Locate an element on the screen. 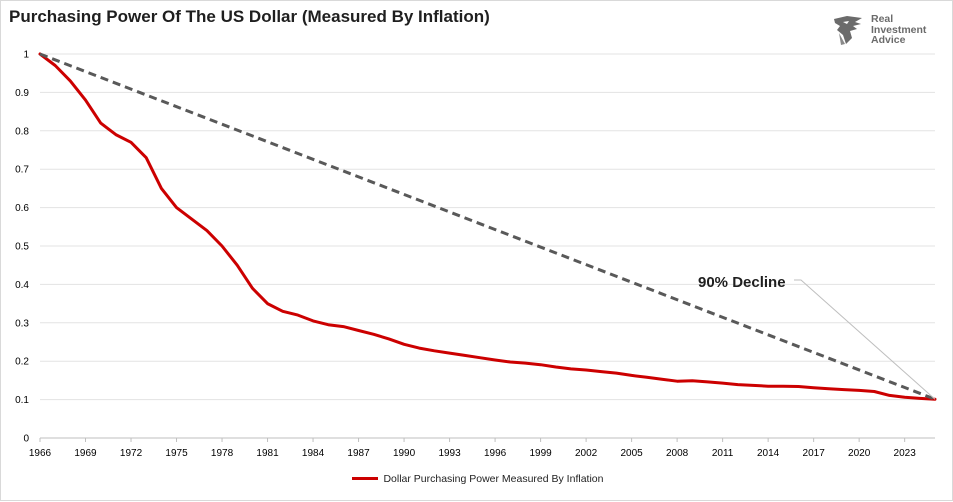  x-tick-label: 2008 is located at coordinates (677, 453).